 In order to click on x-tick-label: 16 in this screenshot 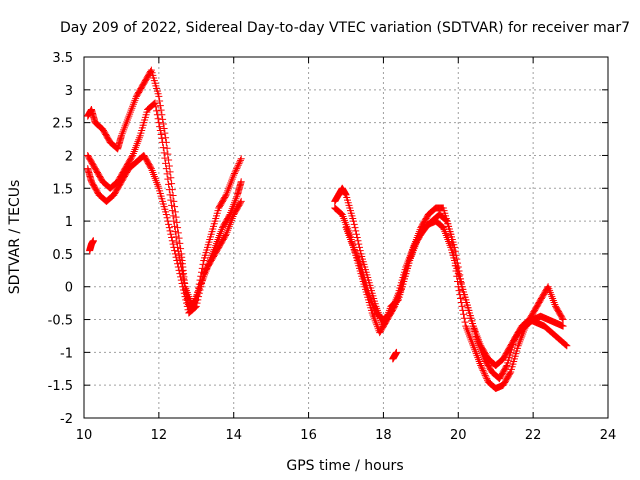, I will do `click(308, 435)`.